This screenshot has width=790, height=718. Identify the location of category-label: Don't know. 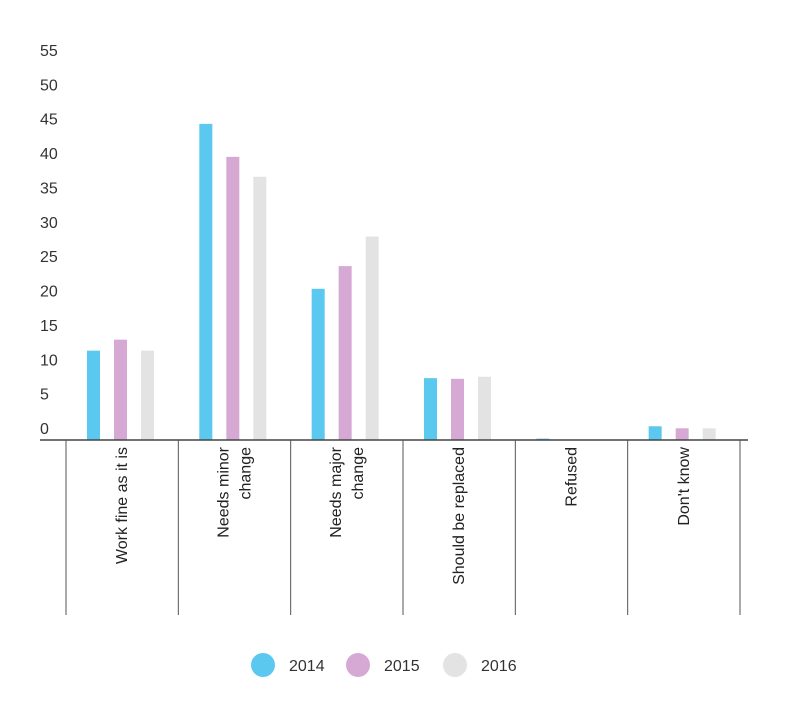
(684, 486).